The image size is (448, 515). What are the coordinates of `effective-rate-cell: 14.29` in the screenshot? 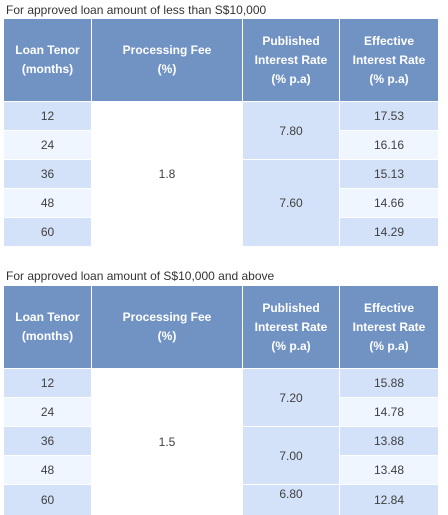 It's located at (389, 231).